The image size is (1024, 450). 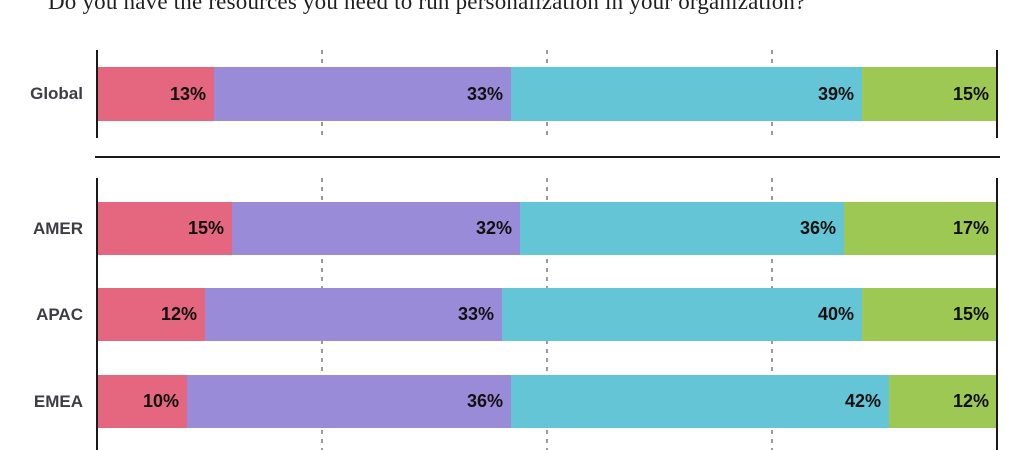 I want to click on bar-segment-1: 10%, so click(x=142, y=401).